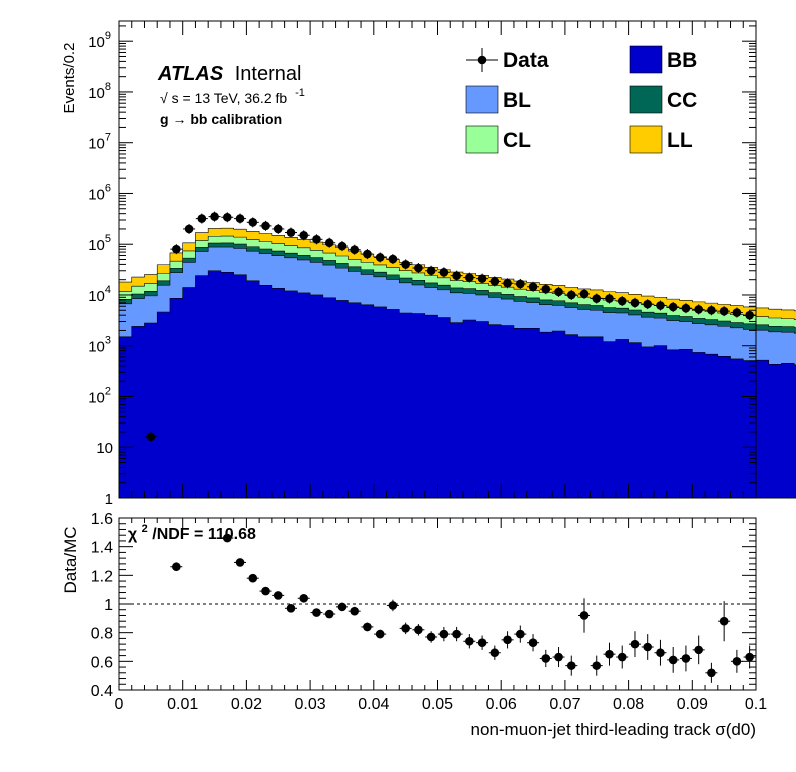  I want to click on legend-item-bb: BB, so click(663, 59).